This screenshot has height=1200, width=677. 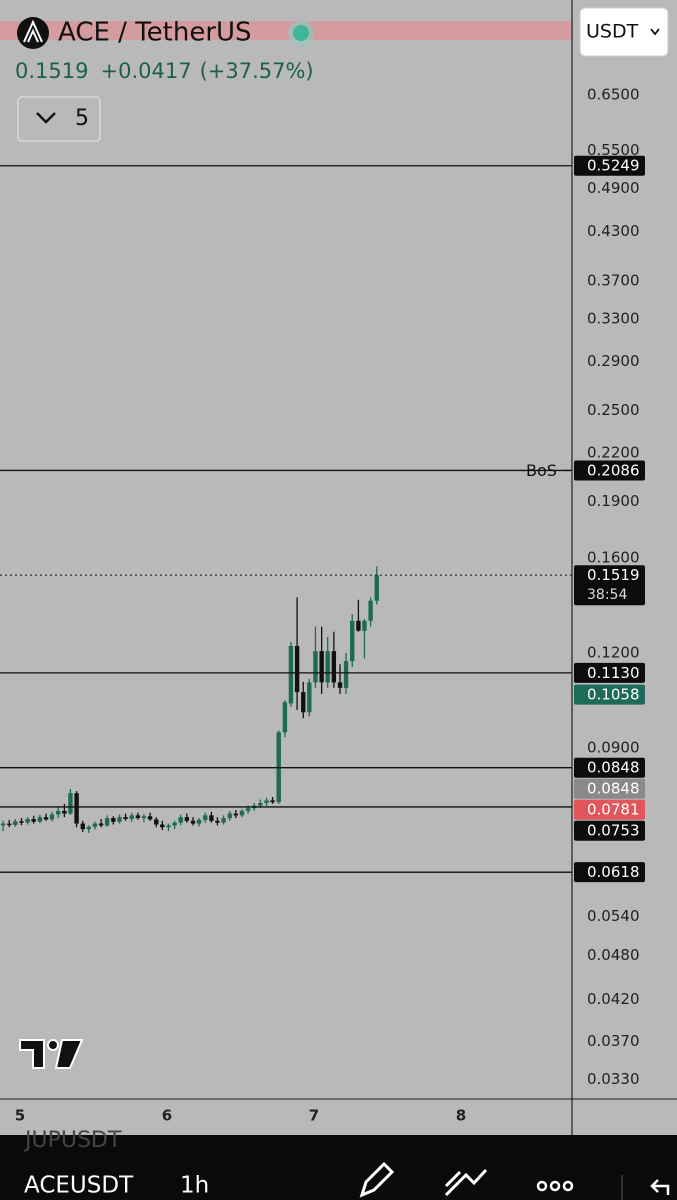 What do you see at coordinates (613, 1041) in the screenshot?
I see `y-tick-label: 0.0370` at bounding box center [613, 1041].